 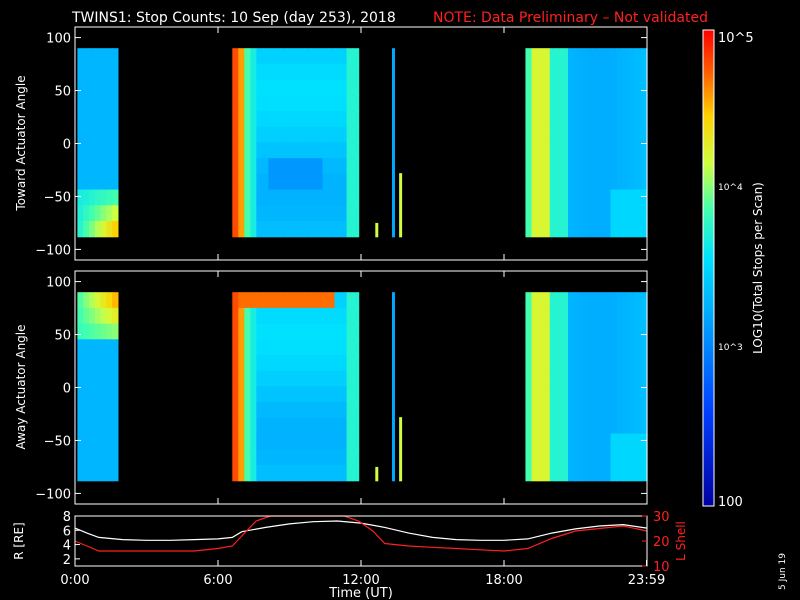 I want to click on colorbar-tick-1e5: 10^5, so click(x=736, y=38).